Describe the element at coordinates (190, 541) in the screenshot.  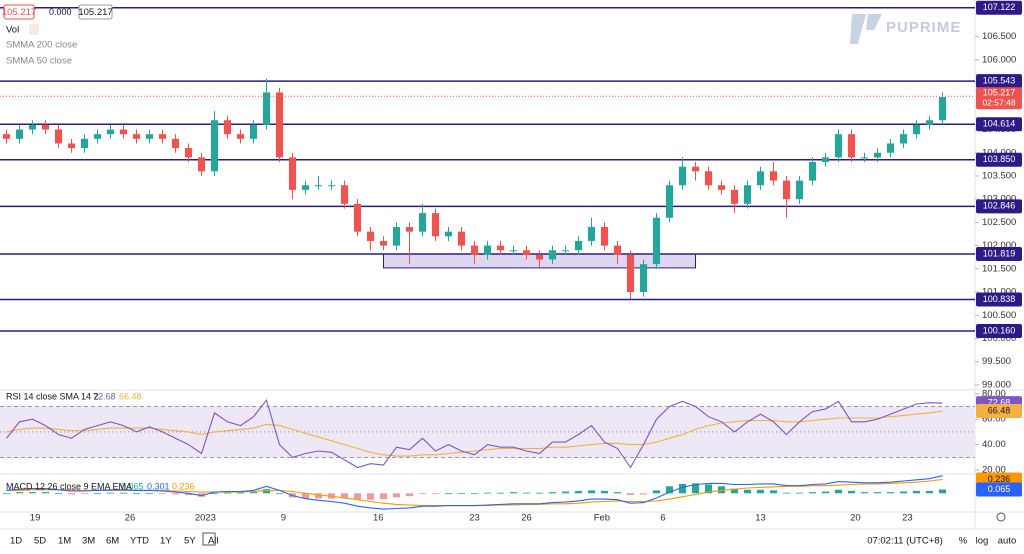
I see `range-button: 5Y` at that location.